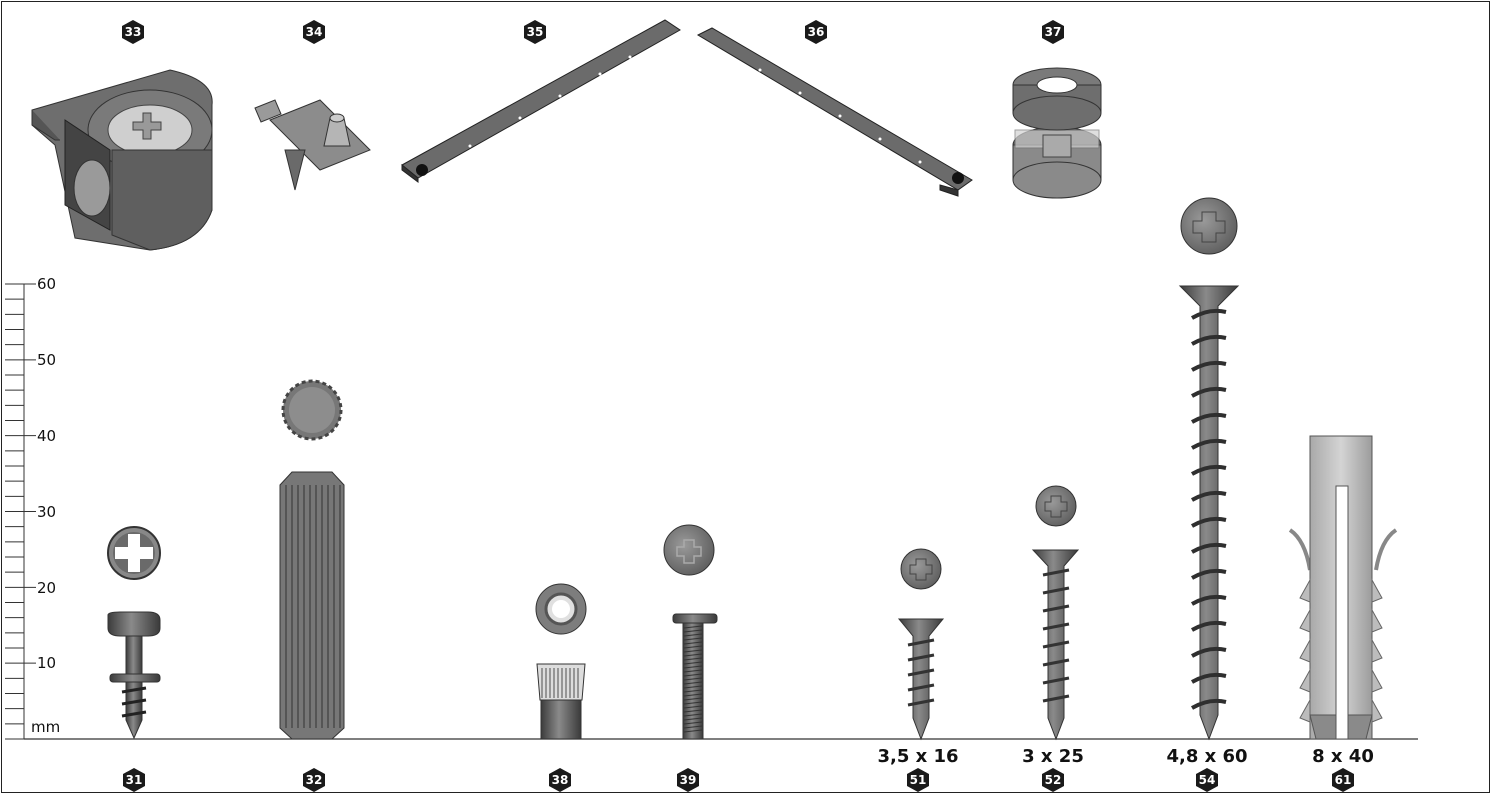 This screenshot has height=796, width=1493. I want to click on part-number: 52, so click(1053, 780).